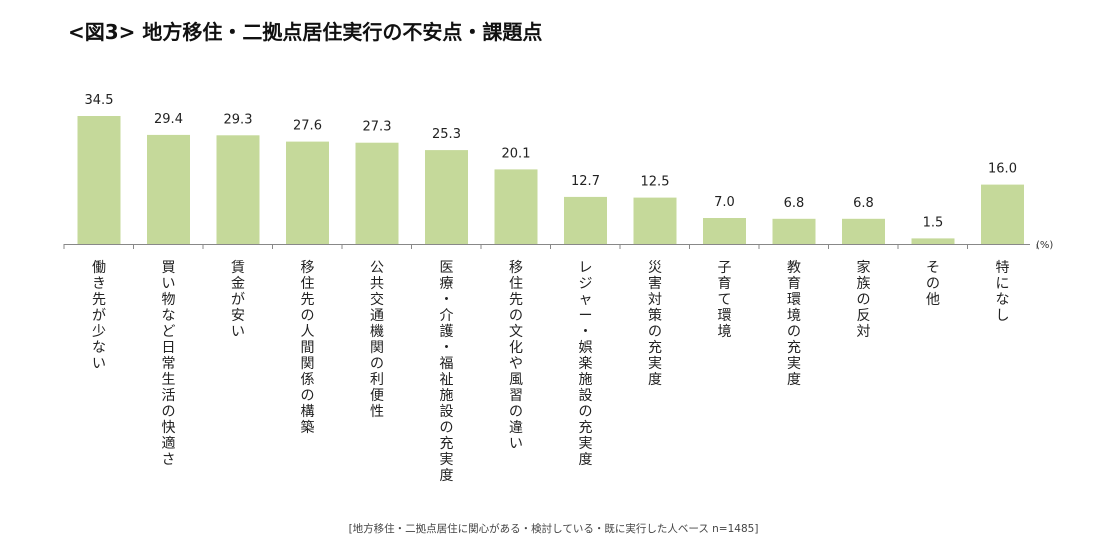 The image size is (1107, 544). What do you see at coordinates (794, 324) in the screenshot?
I see `category-label-10: 教育環境の充実度` at bounding box center [794, 324].